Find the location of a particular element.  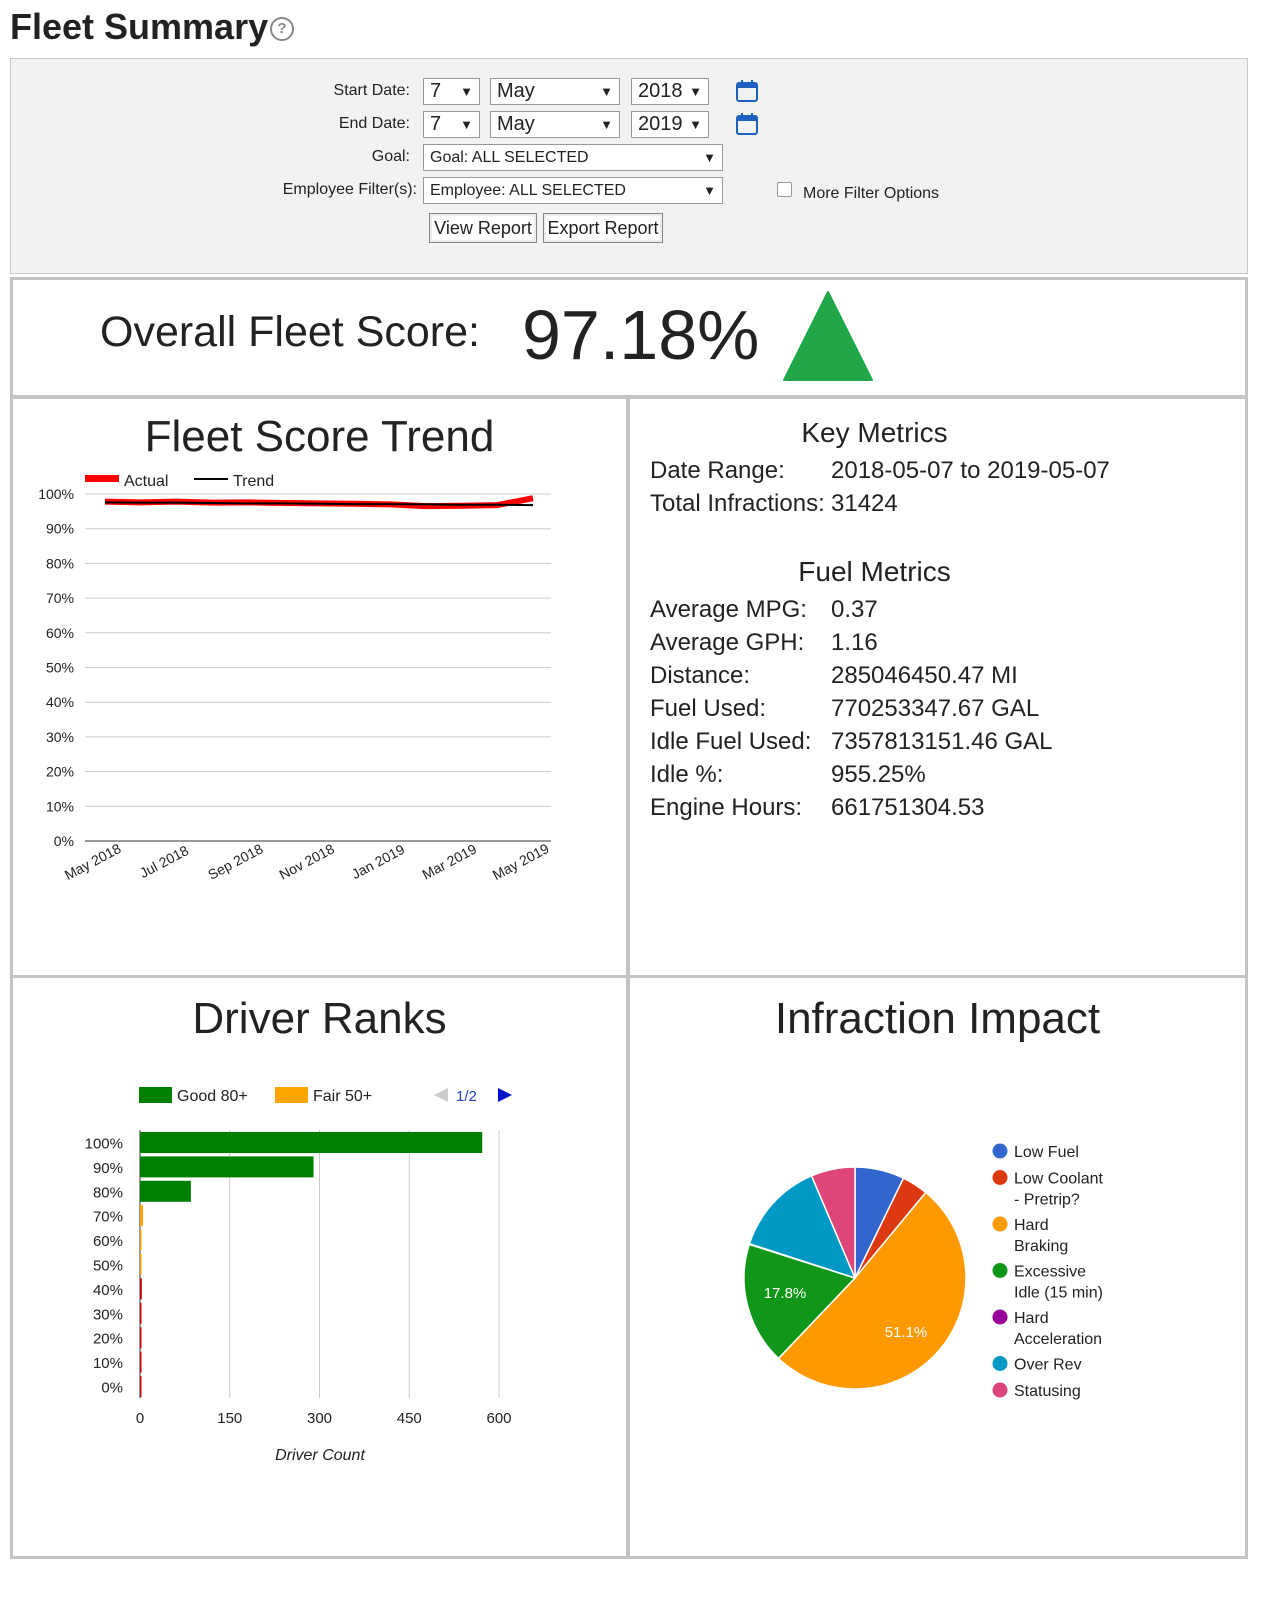

fuel-metric-value: 0.37 is located at coordinates (854, 609).